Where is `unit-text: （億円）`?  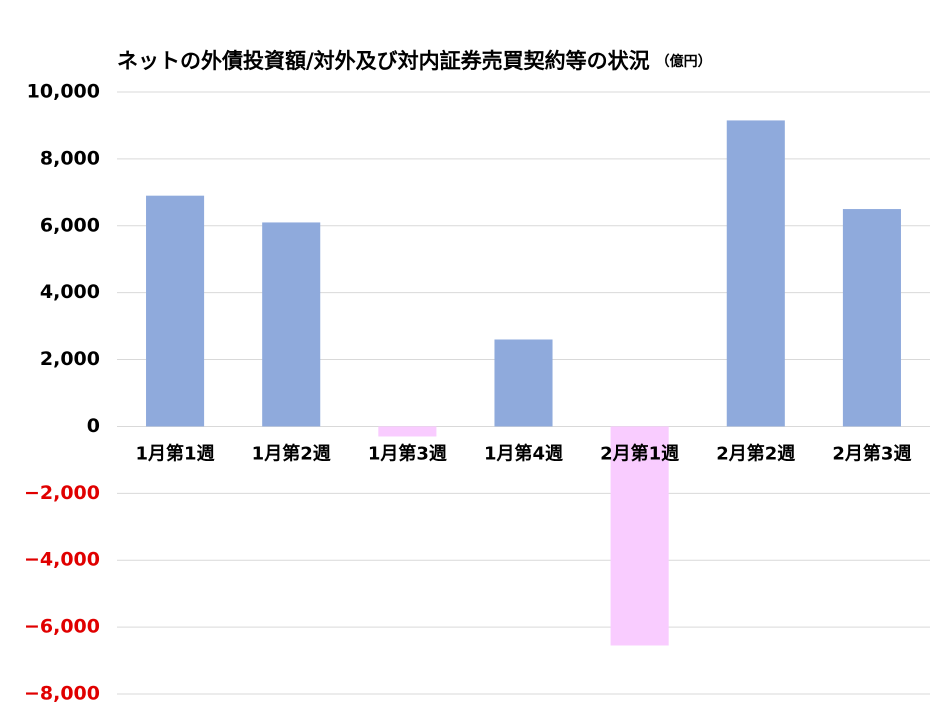 unit-text: （億円） is located at coordinates (684, 61).